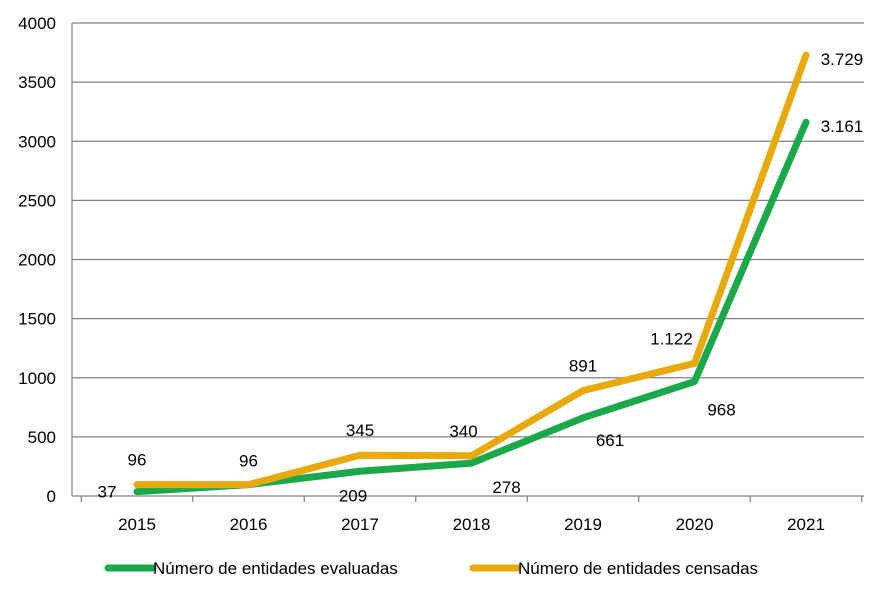 The image size is (886, 599). I want to click on y-axis-ticks: 0 500 1000 1500 2000 2500 3000 3500 4000, so click(37, 260).